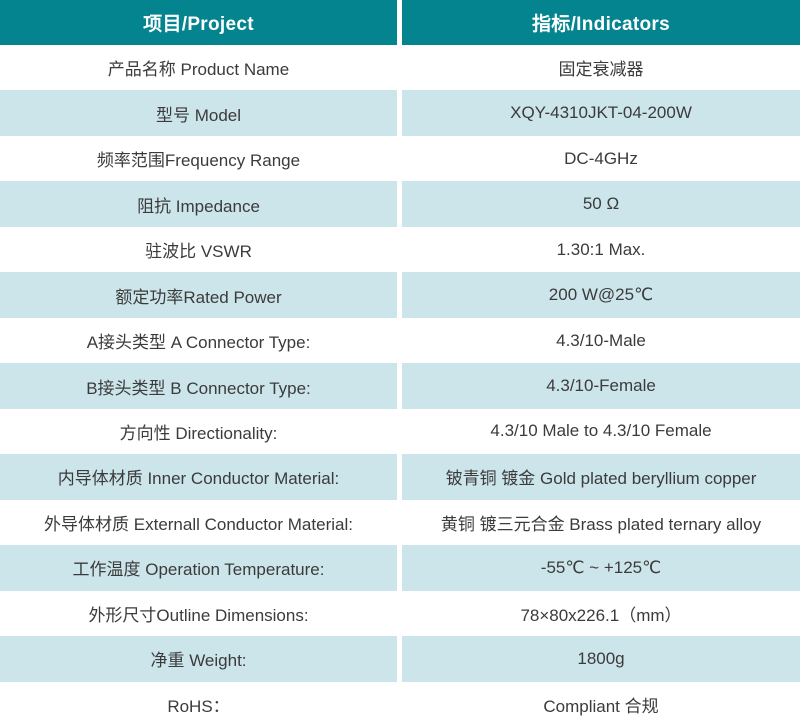  What do you see at coordinates (598, 68) in the screenshot?
I see `indicator-cell: 固定衰减器` at bounding box center [598, 68].